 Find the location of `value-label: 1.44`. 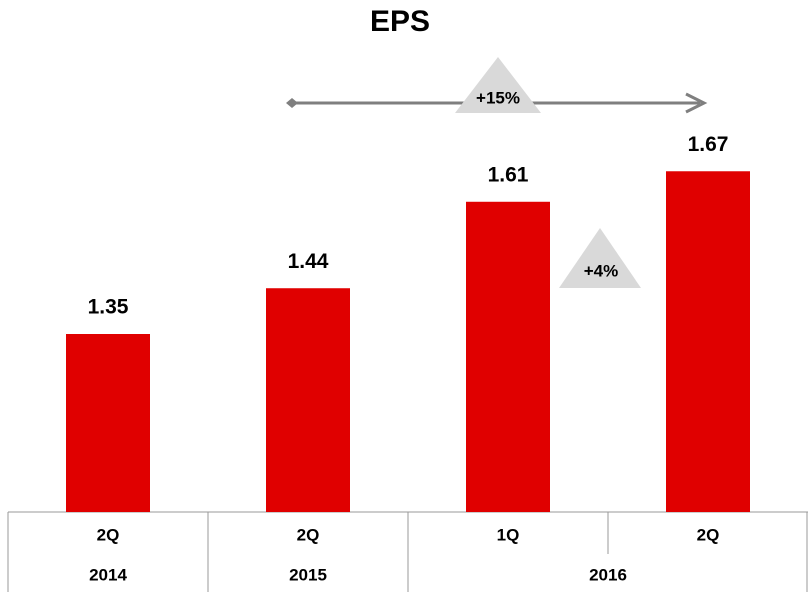

value-label: 1.44 is located at coordinates (308, 261).